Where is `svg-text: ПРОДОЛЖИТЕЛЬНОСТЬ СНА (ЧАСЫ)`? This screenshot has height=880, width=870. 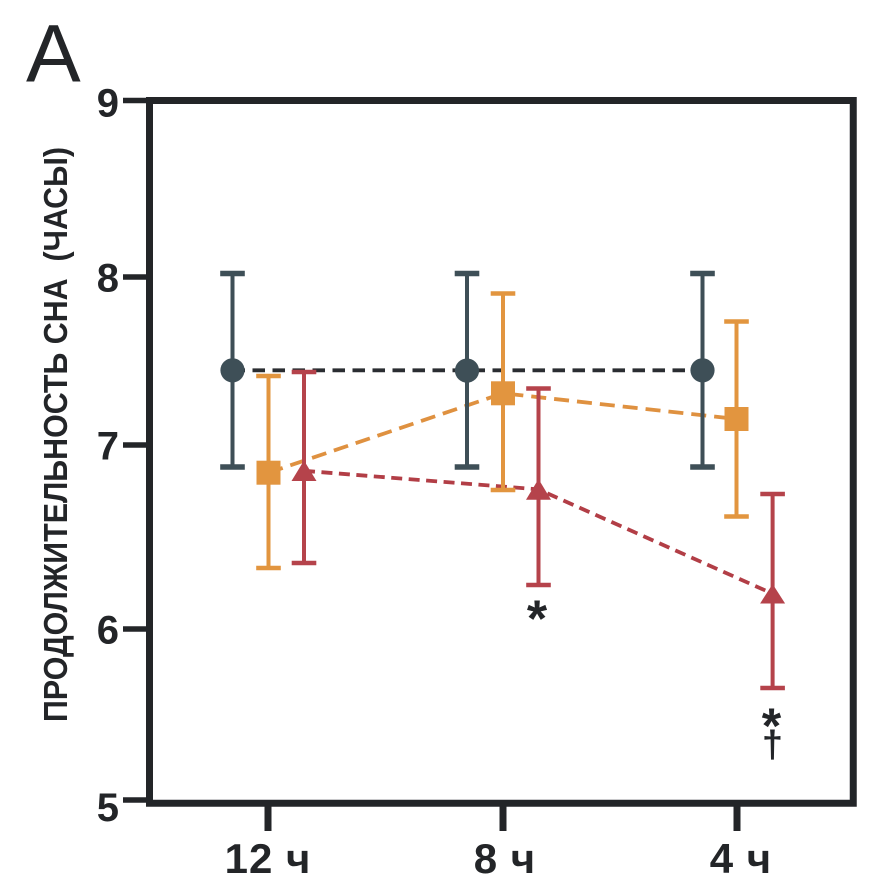
svg-text: ПРОДОЛЖИТЕЛЬНОСТЬ СНА (ЧАСЫ) is located at coordinates (55, 434).